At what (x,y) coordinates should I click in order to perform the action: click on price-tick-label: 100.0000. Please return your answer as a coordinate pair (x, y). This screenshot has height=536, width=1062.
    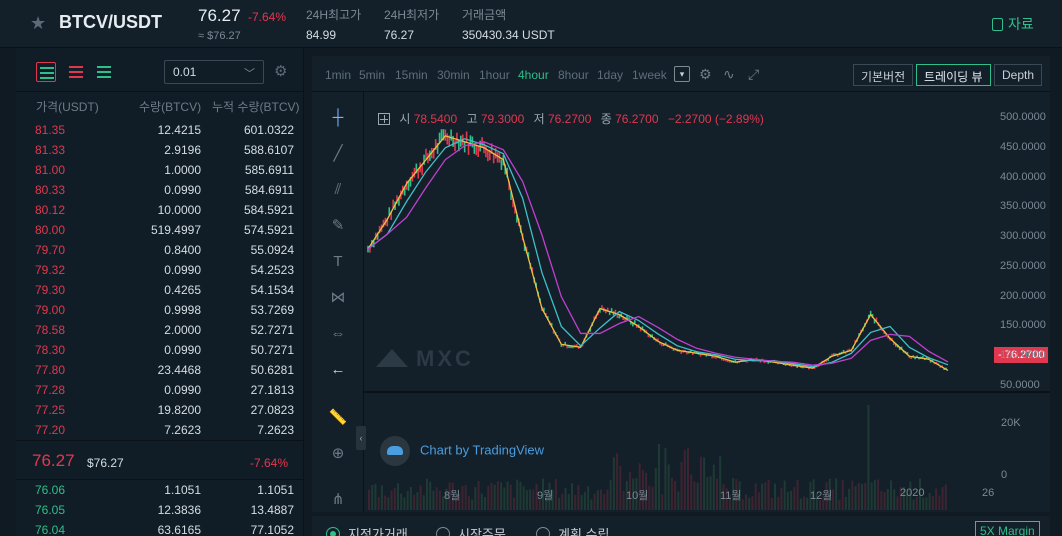
    Looking at the image, I should click on (1023, 355).